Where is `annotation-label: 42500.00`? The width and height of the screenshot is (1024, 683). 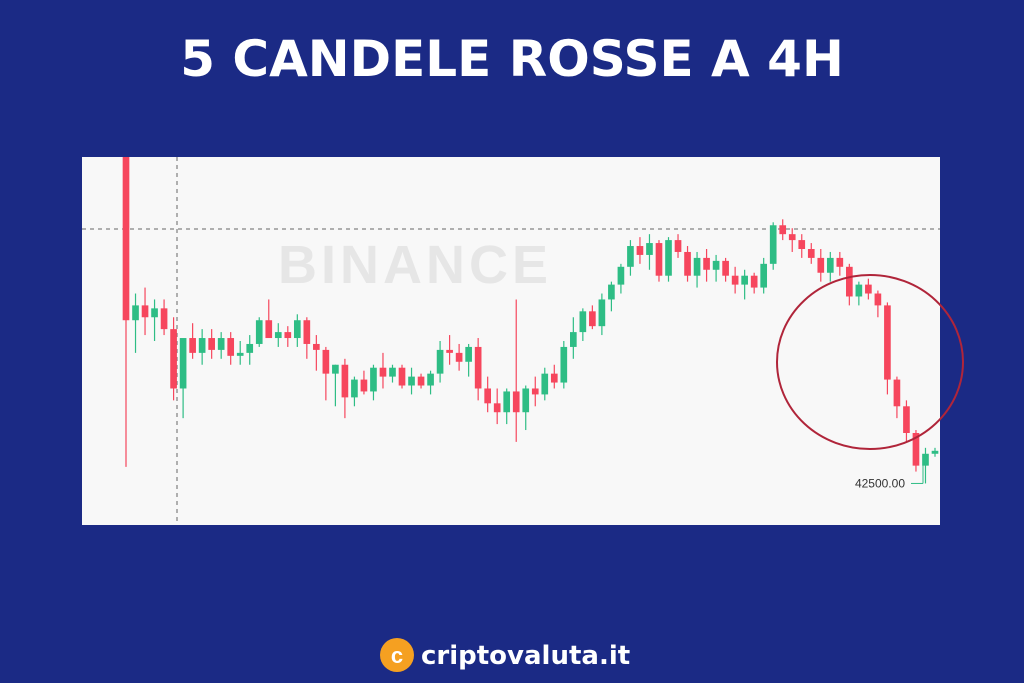 annotation-label: 42500.00 is located at coordinates (880, 483).